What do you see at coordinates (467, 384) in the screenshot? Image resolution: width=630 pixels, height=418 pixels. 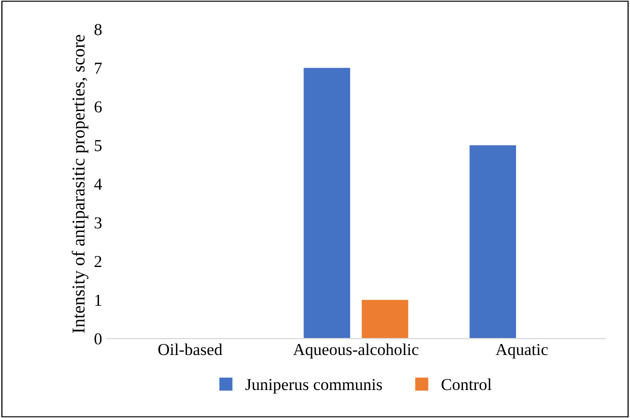 I see `legend-label: Control` at bounding box center [467, 384].